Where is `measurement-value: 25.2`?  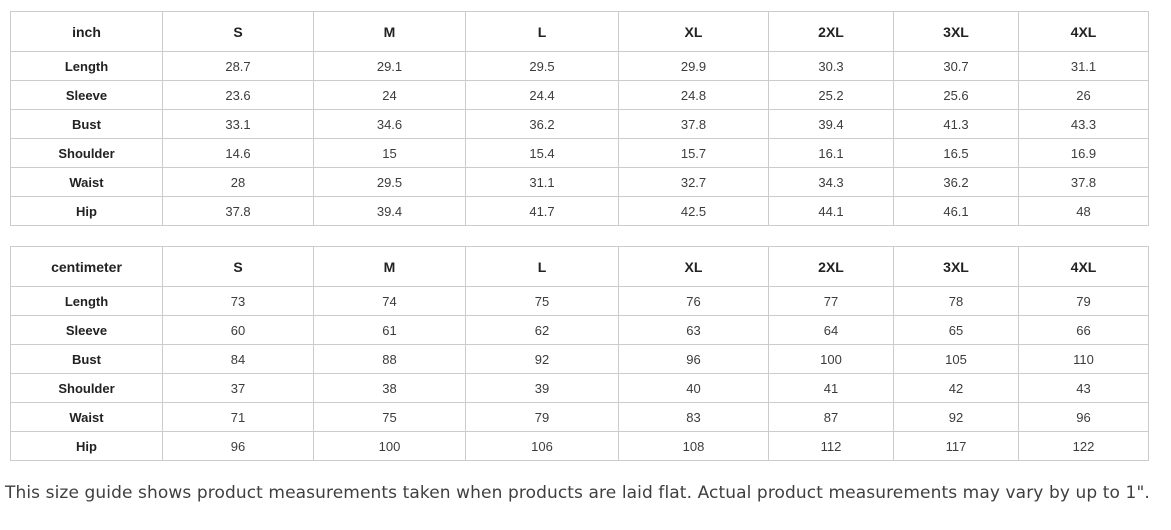 measurement-value: 25.2 is located at coordinates (831, 95).